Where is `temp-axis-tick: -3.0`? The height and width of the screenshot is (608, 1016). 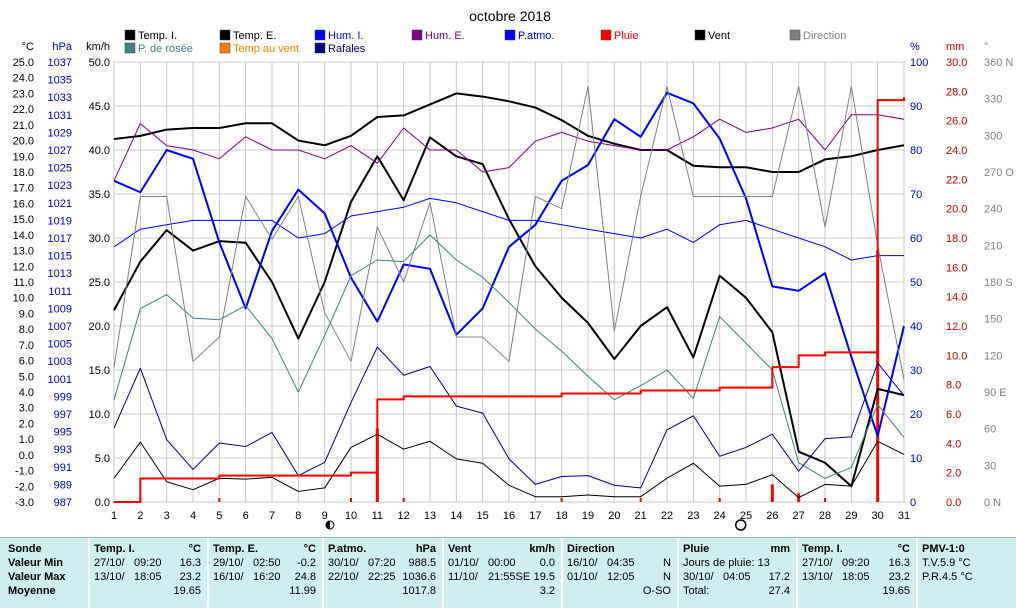 temp-axis-tick: -3.0 is located at coordinates (24, 503).